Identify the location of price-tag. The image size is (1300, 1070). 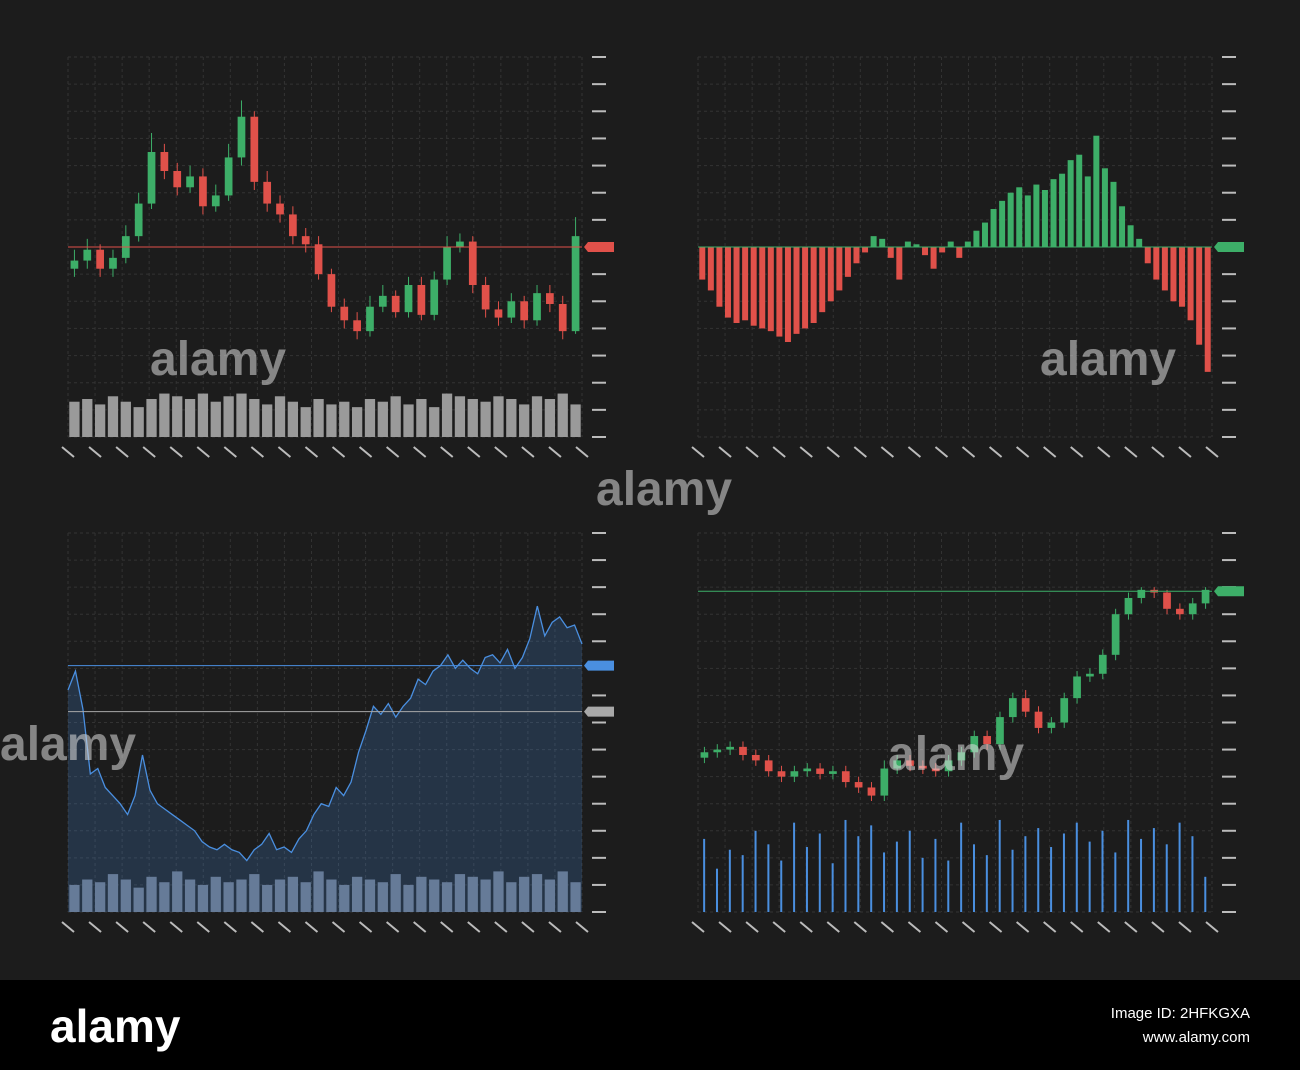
(1229, 247).